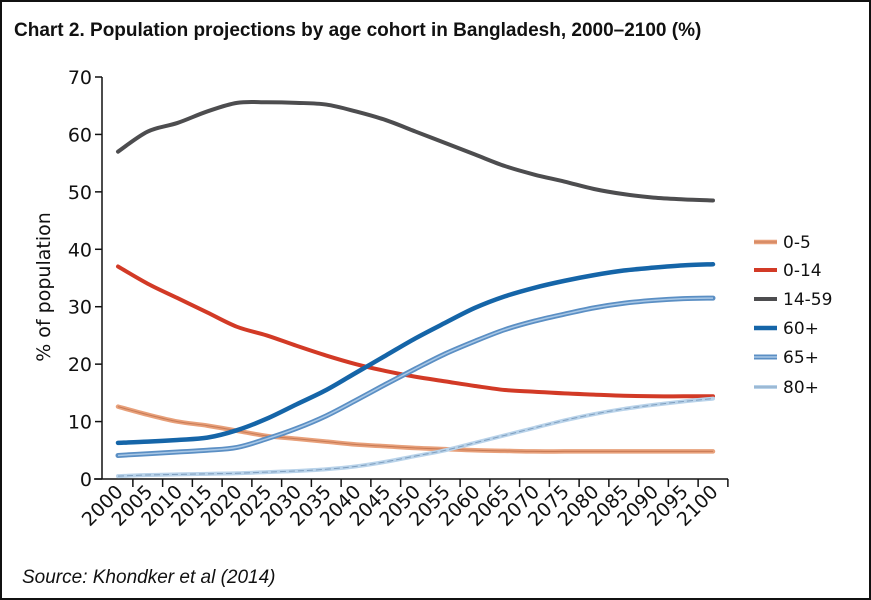 The height and width of the screenshot is (600, 871). I want to click on legend-label: 60+, so click(801, 329).